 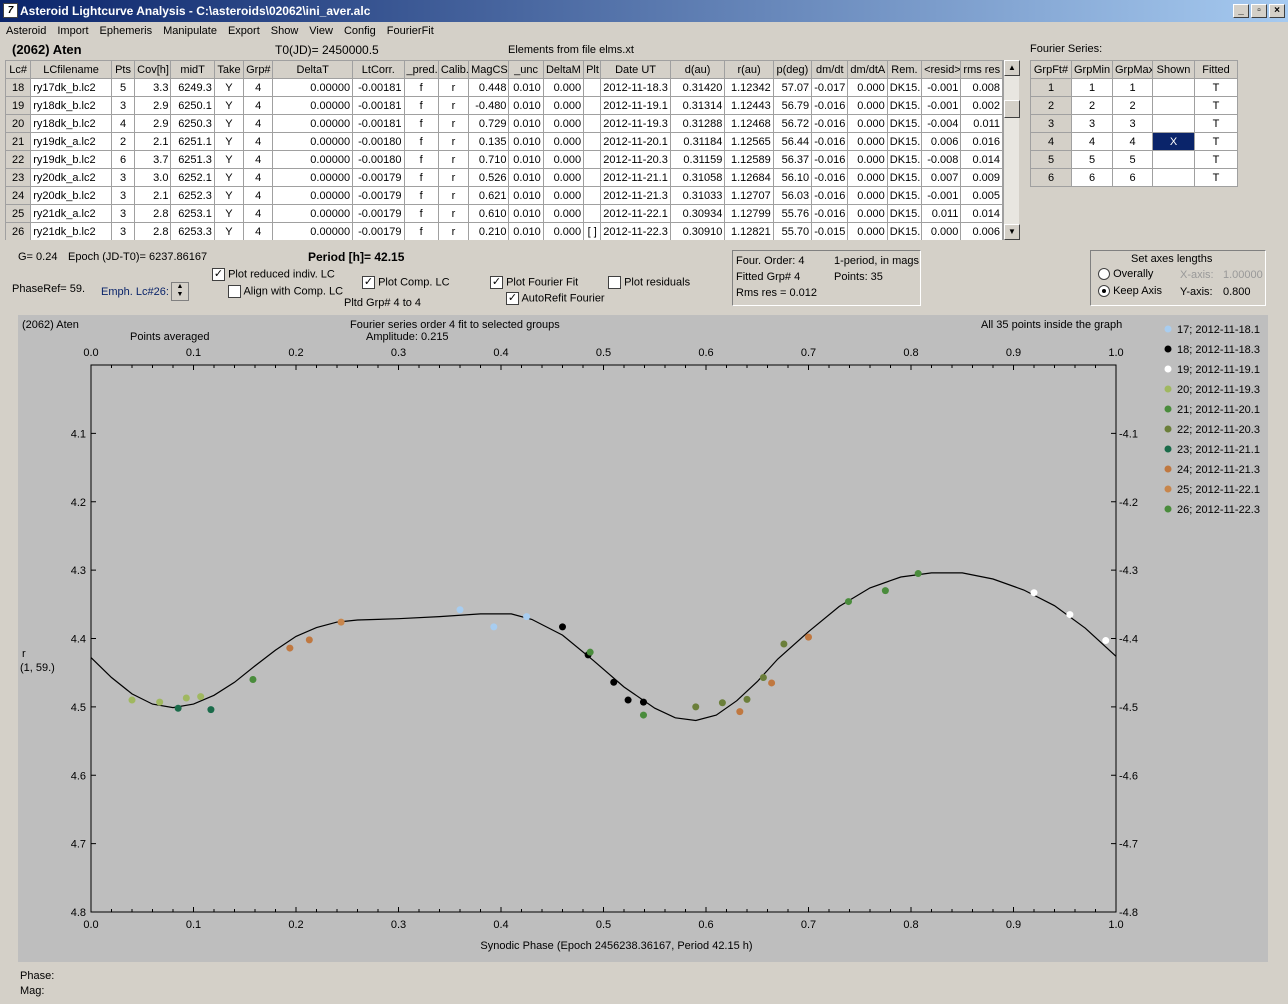 I want to click on table-cell: 6252.1, so click(x=192, y=177).